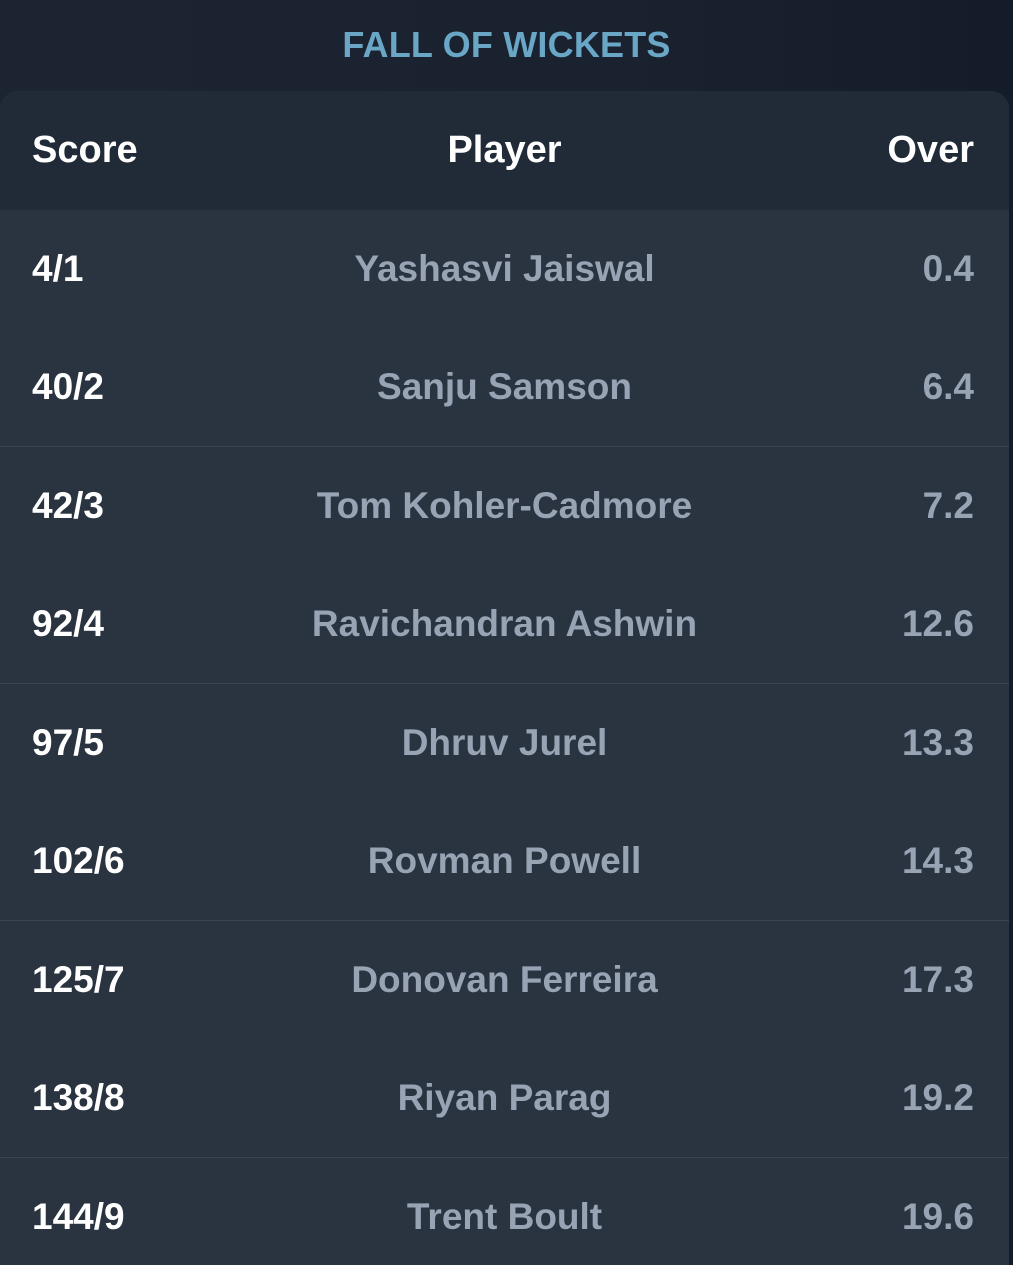  I want to click on table-row: 92/4 Ravichandran Ashwin 12.6, so click(504, 625).